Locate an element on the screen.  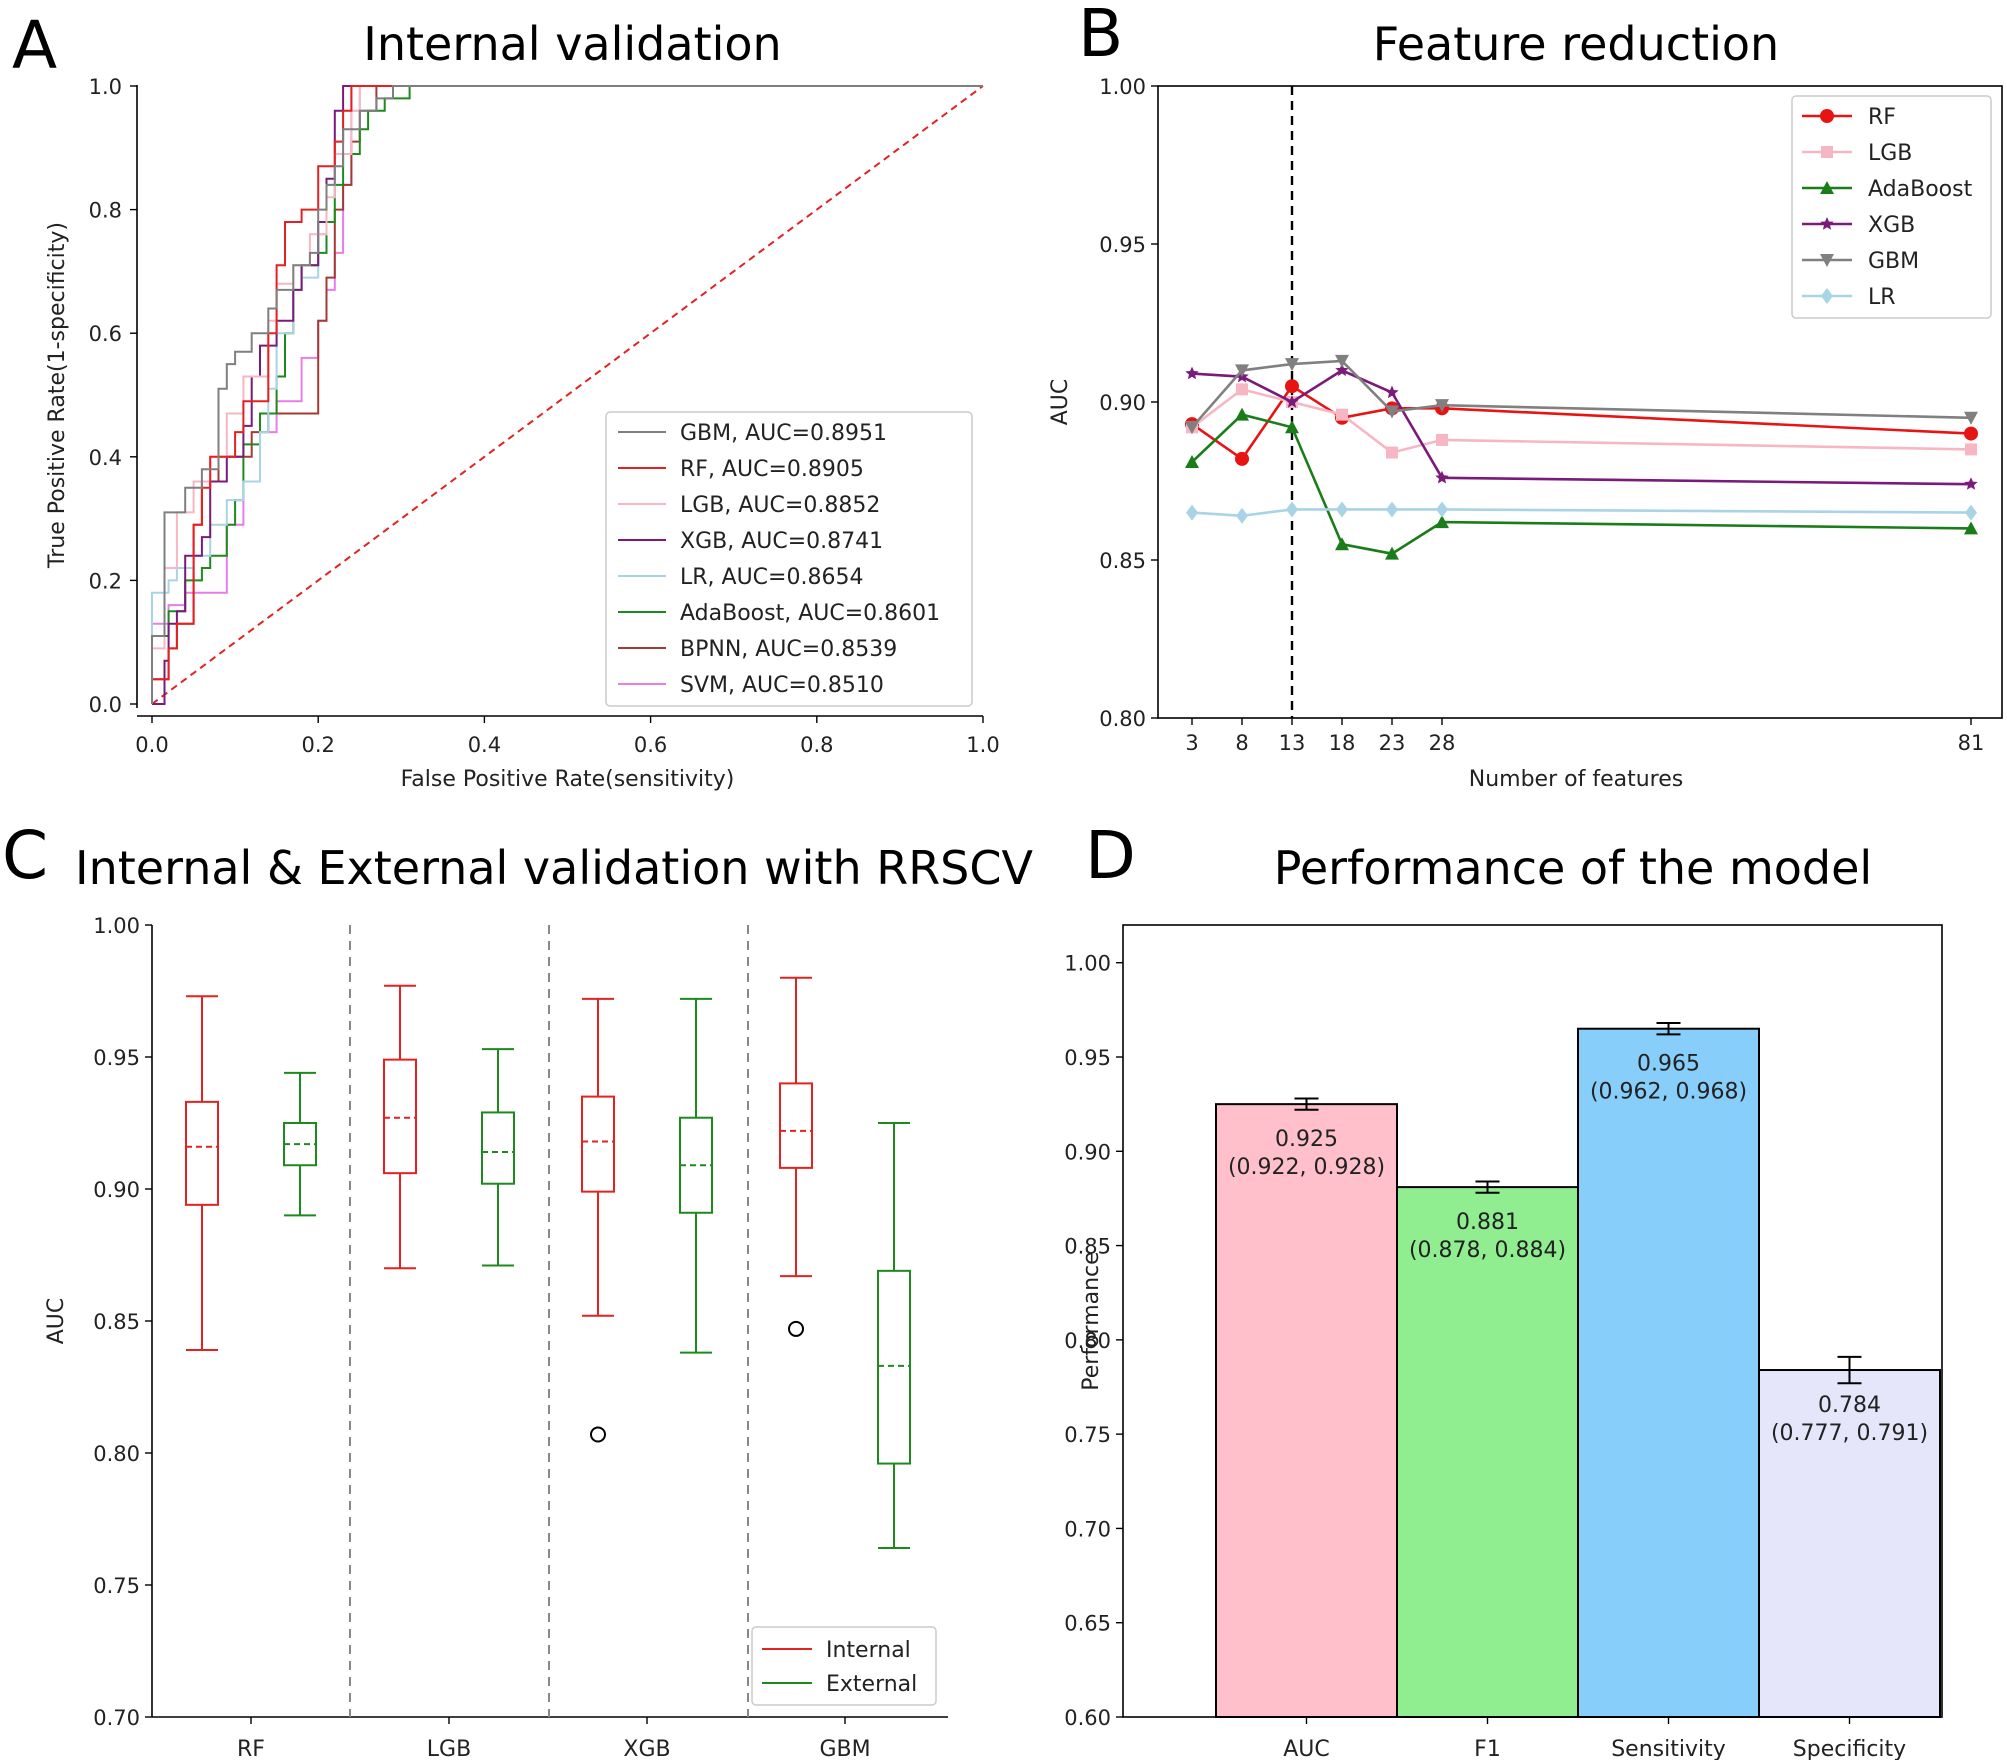
roc-y-label: True Positive Rate(1-specificity) is located at coordinates (57, 395).